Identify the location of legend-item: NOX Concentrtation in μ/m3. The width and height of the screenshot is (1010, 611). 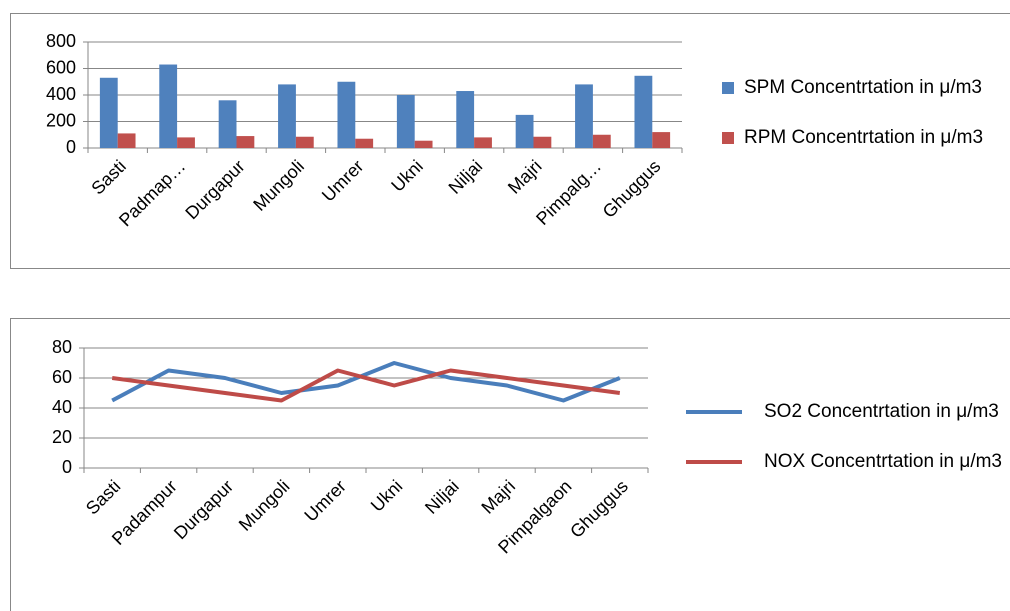
(846, 462).